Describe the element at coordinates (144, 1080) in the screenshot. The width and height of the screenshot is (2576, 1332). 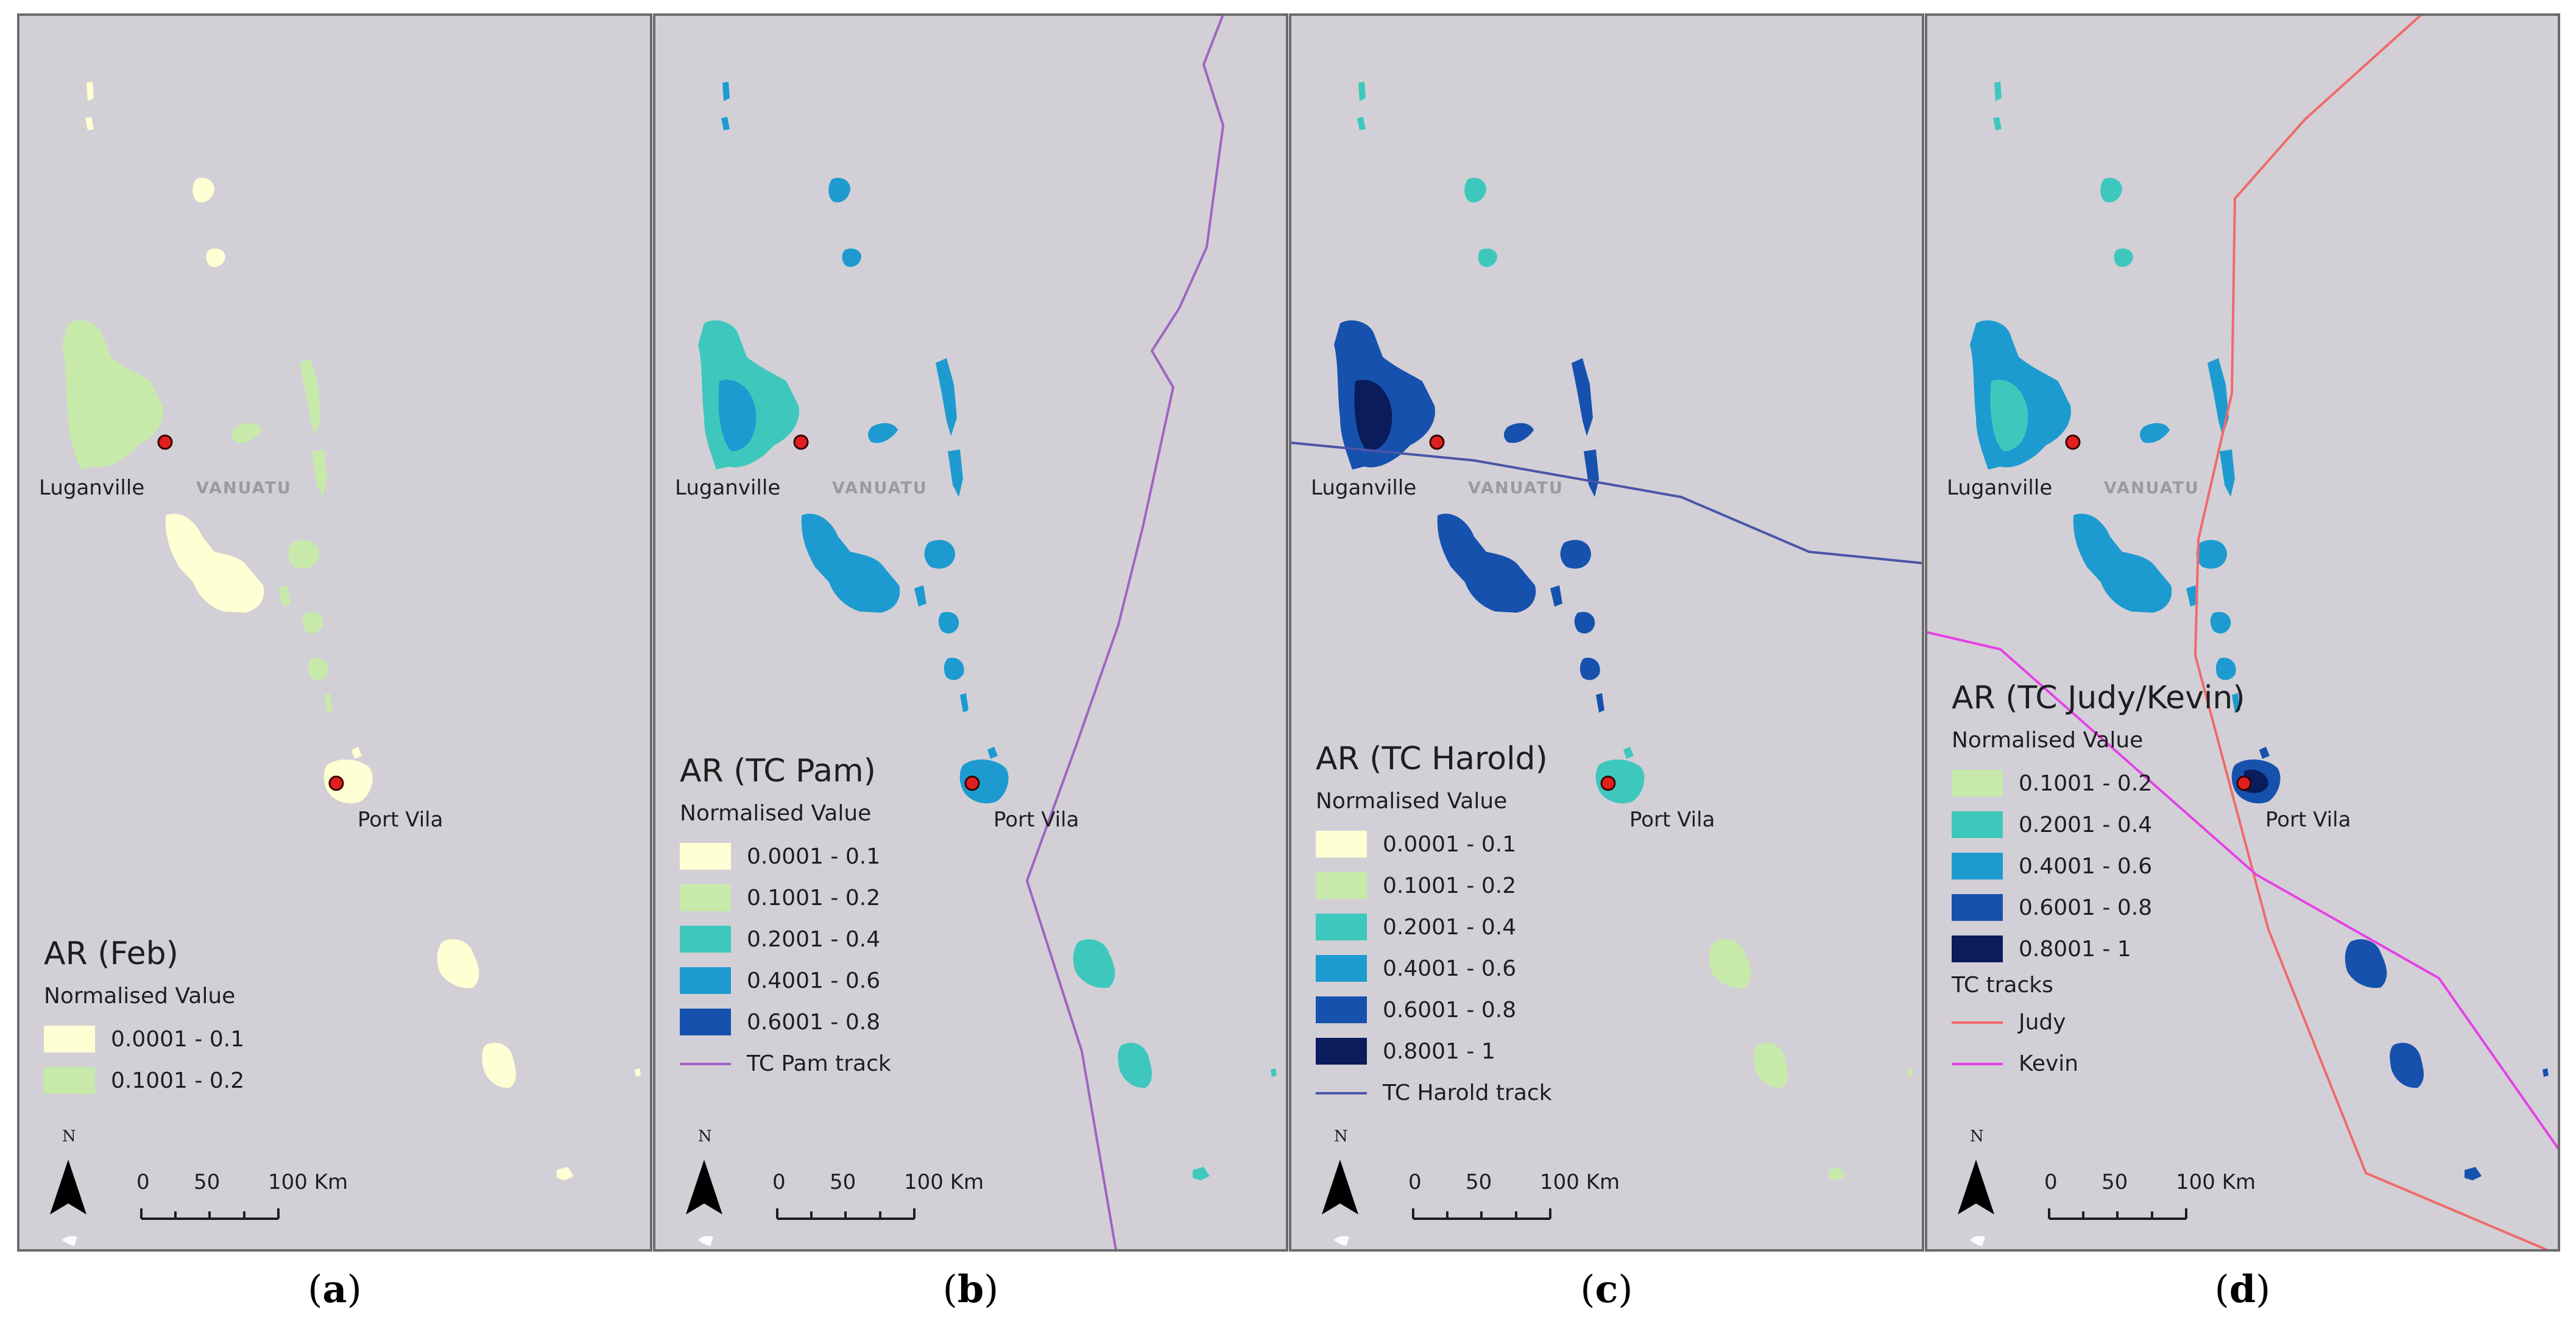
I see `legend-class-row: 0.1001 - 0.2` at that location.